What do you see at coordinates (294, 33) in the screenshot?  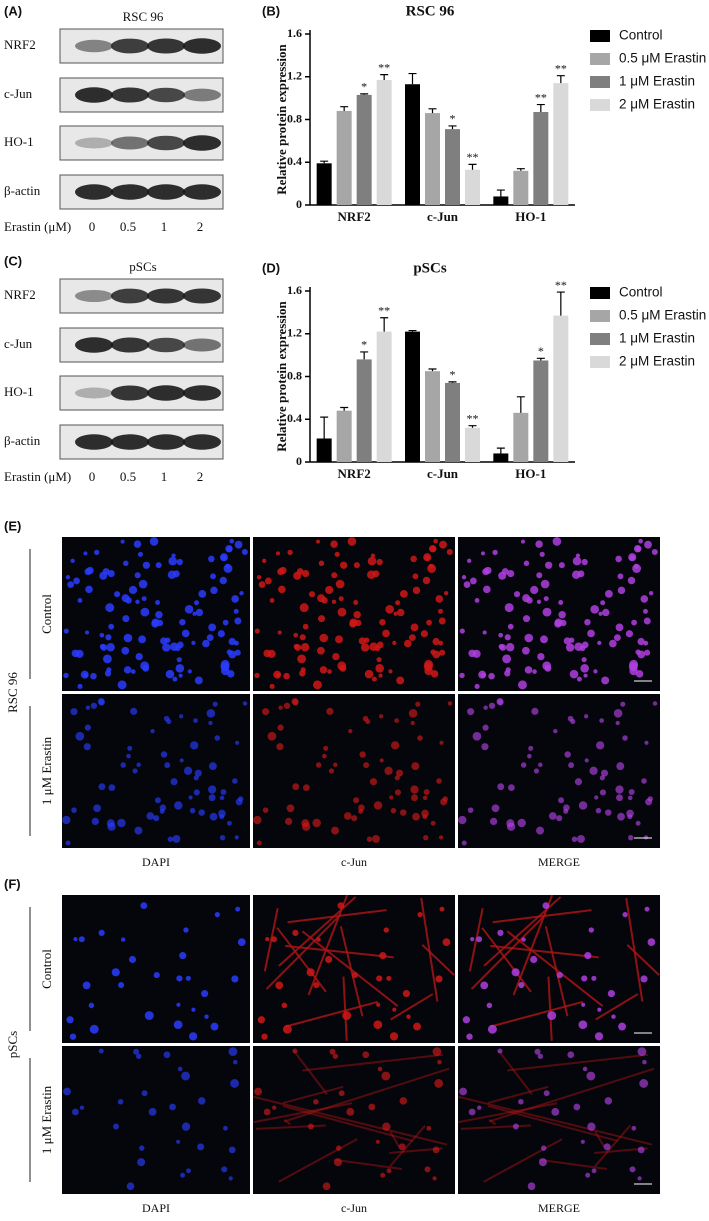 I see `y-tick-label: 1.6` at bounding box center [294, 33].